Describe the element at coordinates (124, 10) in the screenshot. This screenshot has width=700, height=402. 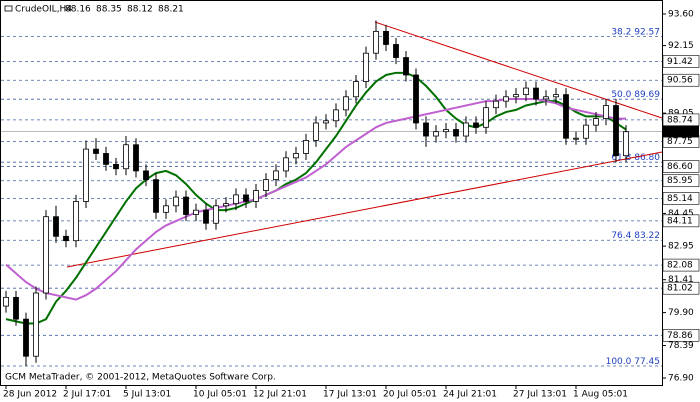
I see `ohlc-header: 88.16 88.35 88.12 88.21` at that location.